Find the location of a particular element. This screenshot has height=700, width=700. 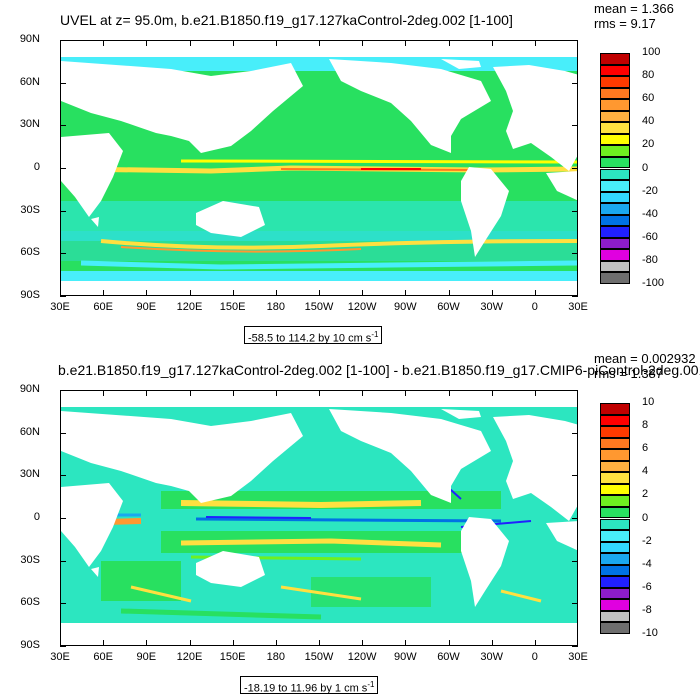

colorbar-label: -10 is located at coordinates (650, 633).